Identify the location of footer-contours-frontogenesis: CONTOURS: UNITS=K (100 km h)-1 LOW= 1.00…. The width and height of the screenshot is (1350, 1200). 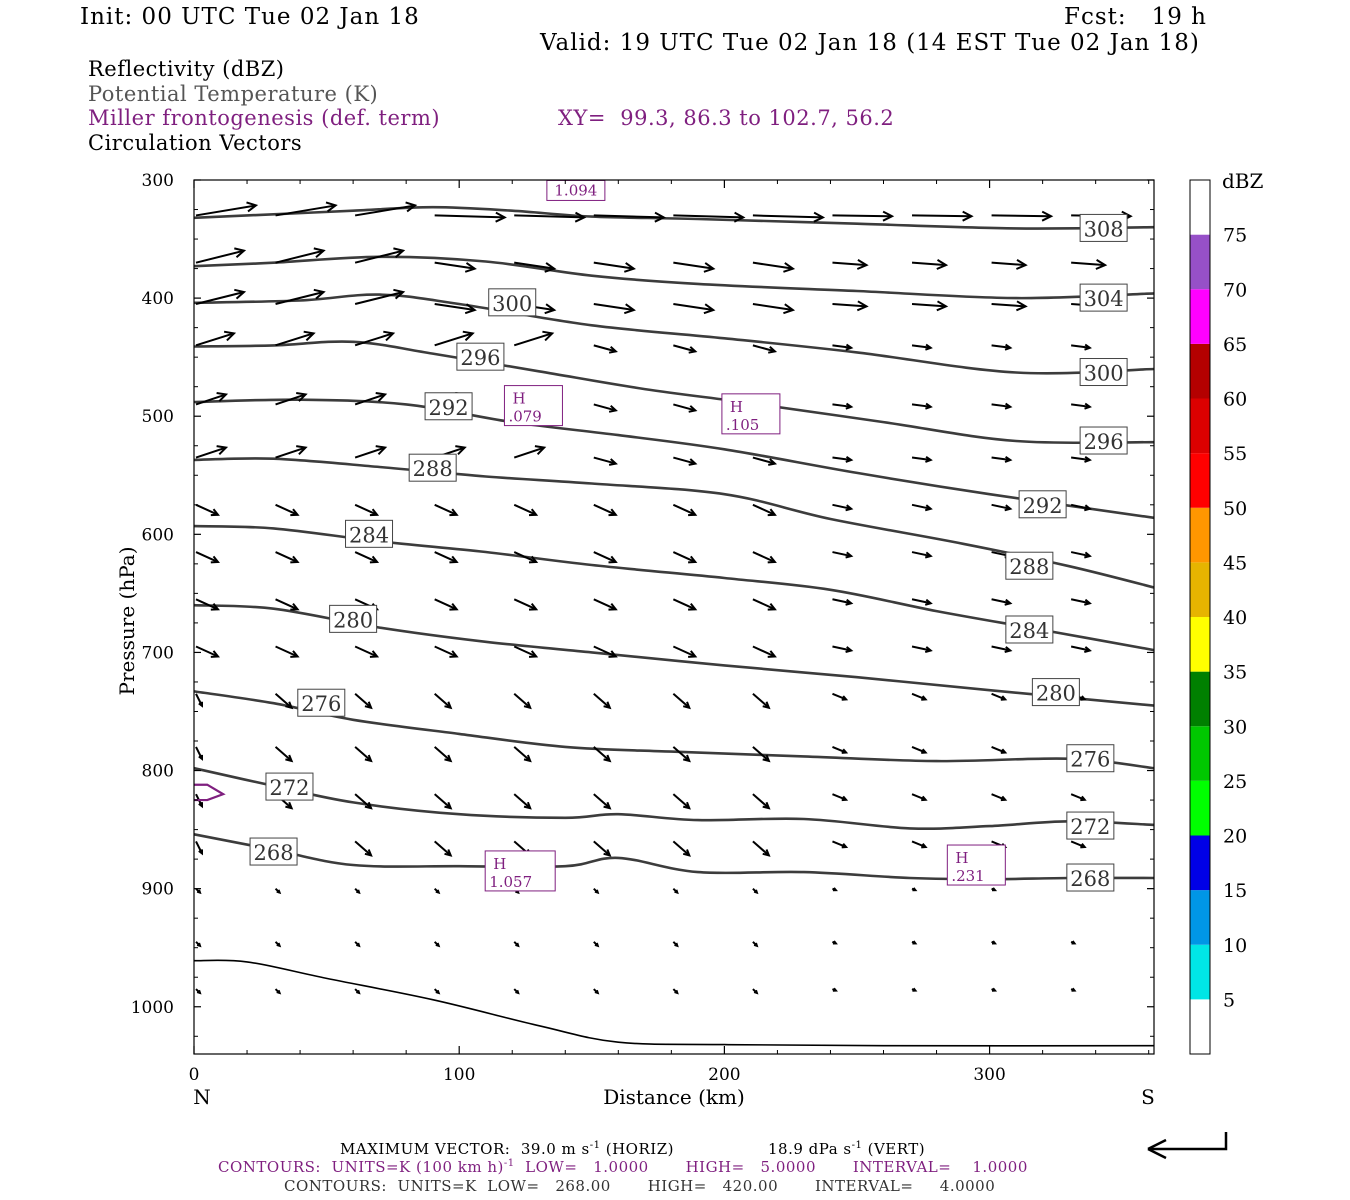
(623, 1167).